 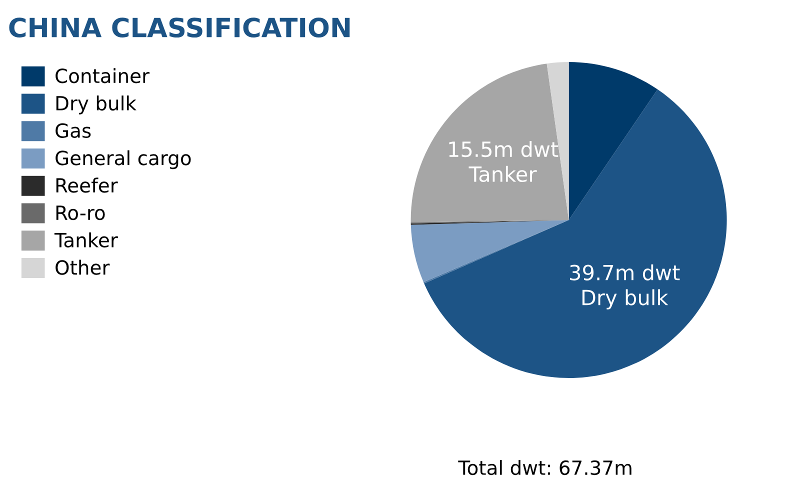 What do you see at coordinates (80, 213) in the screenshot?
I see `legend-label: Ro-ro` at bounding box center [80, 213].